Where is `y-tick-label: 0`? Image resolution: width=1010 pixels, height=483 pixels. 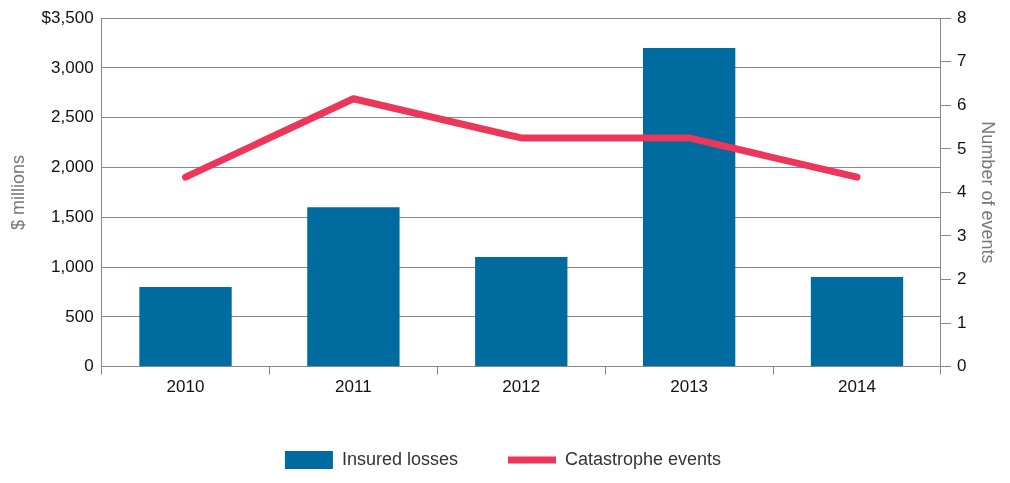
y-tick-label: 0 is located at coordinates (89, 366).